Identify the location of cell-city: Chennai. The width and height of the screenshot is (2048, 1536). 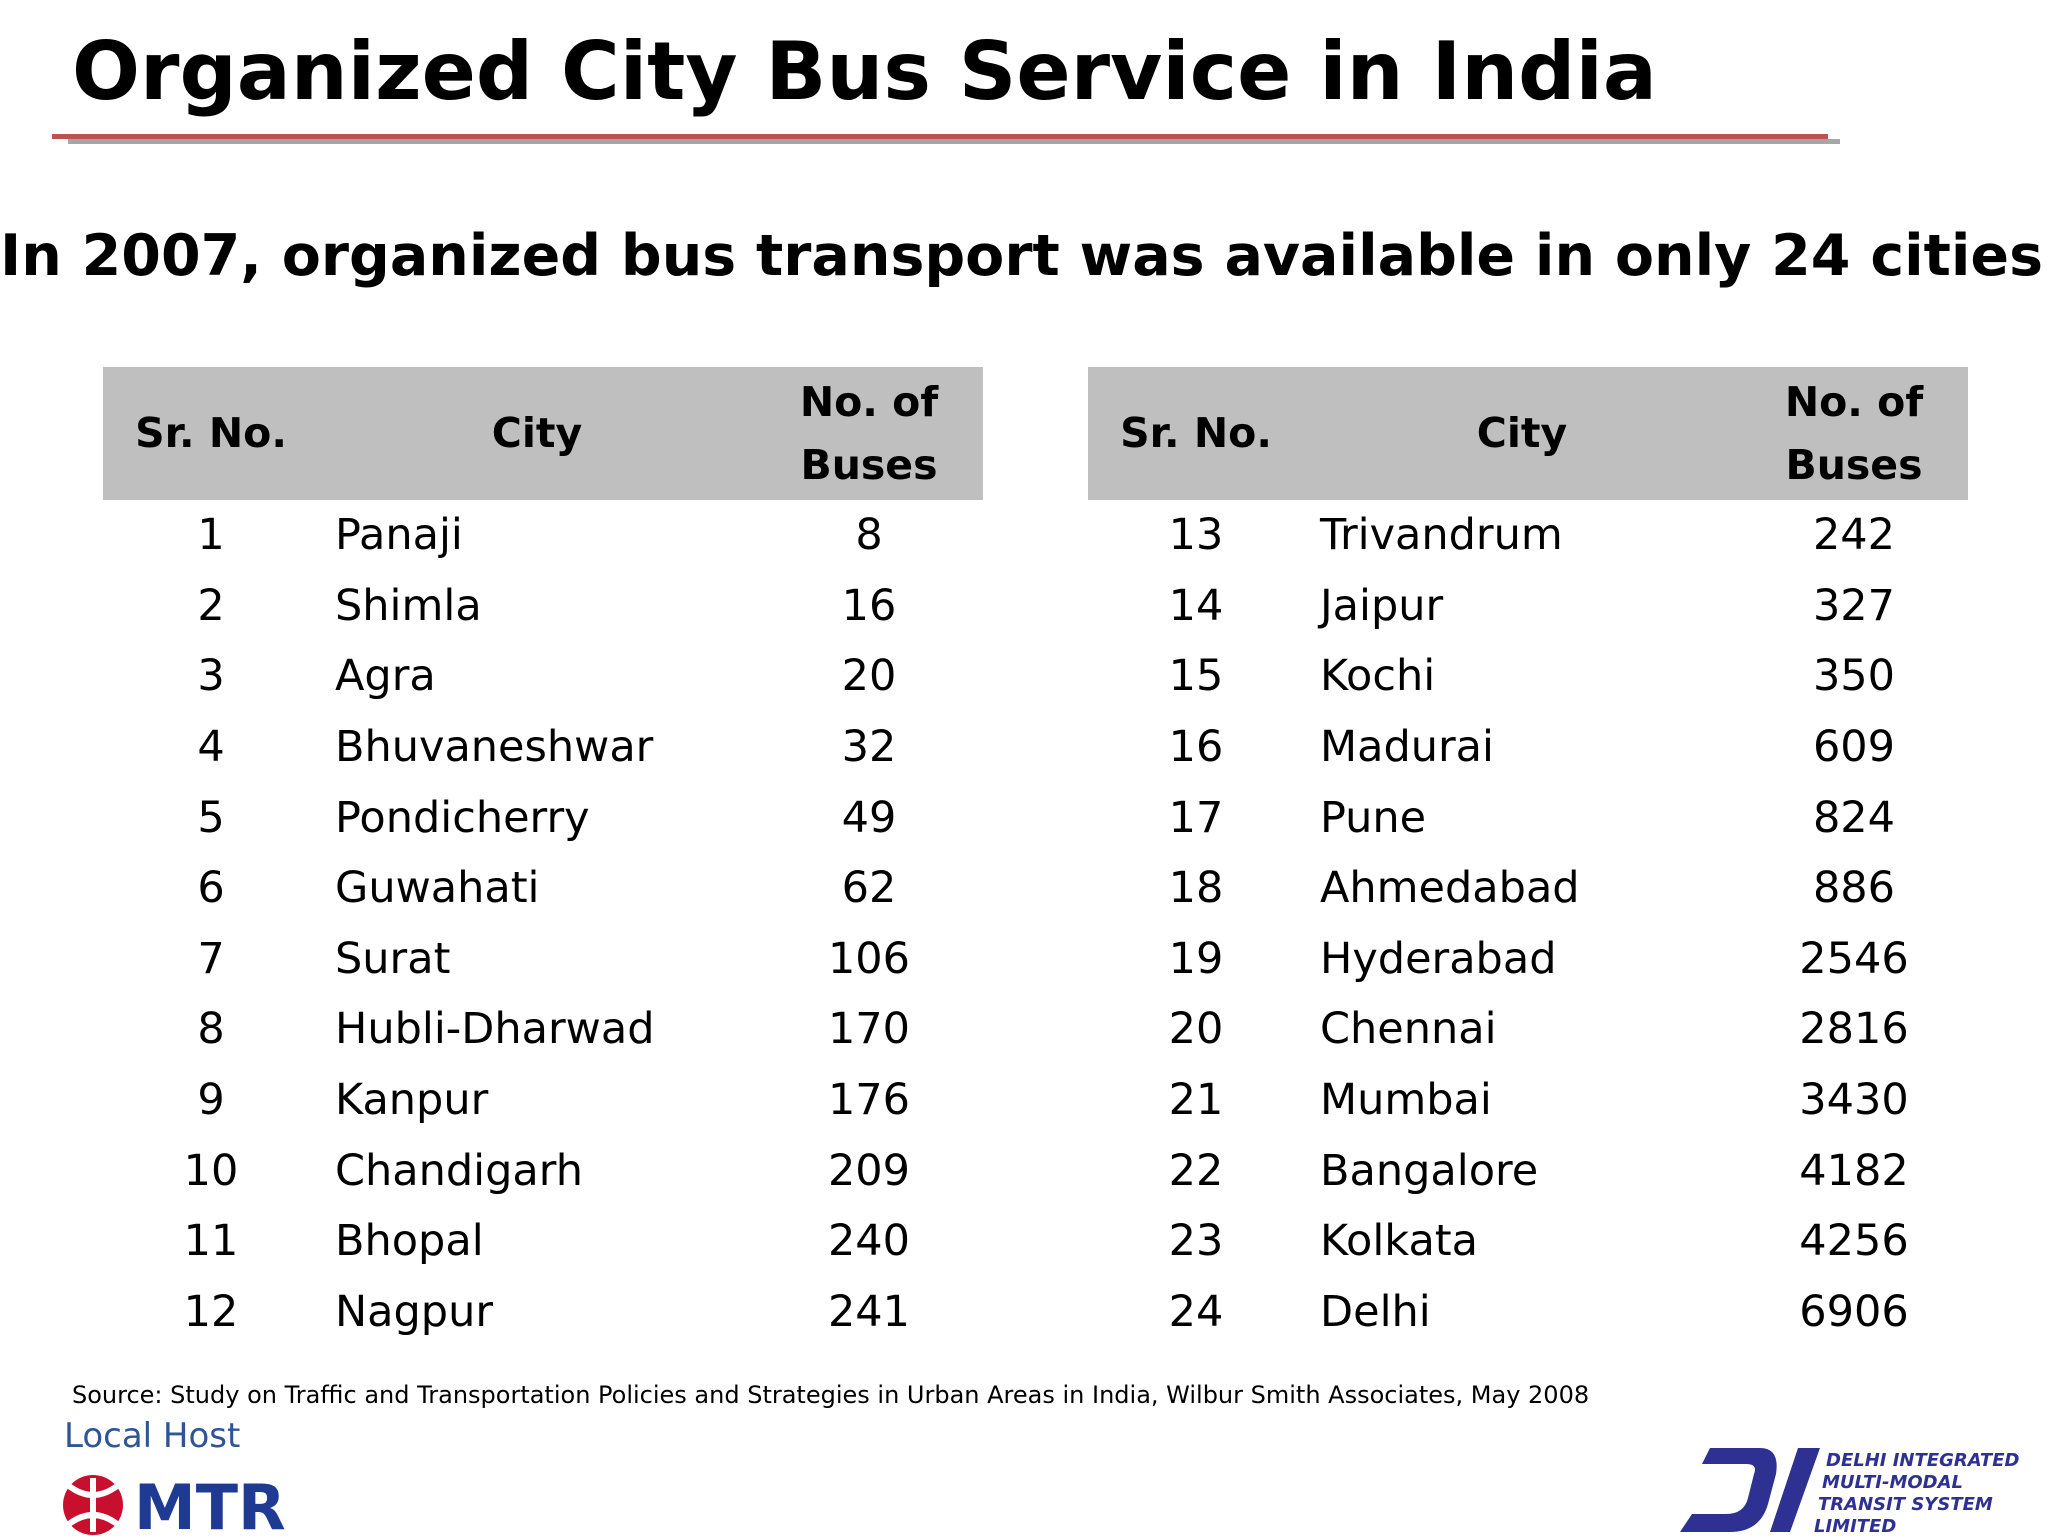
(1408, 1029).